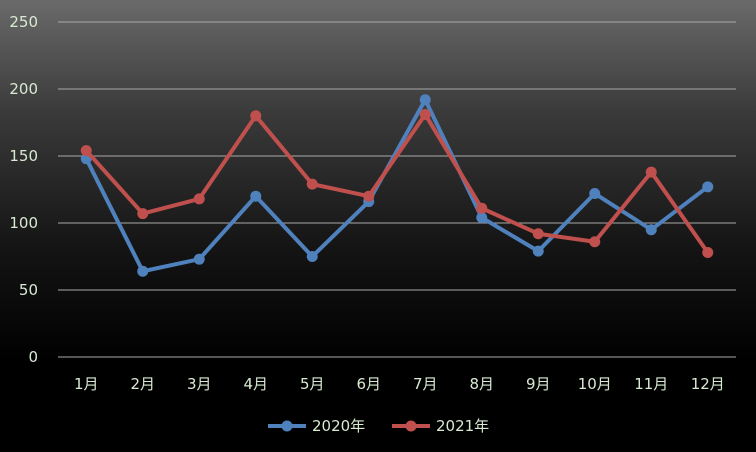 This screenshot has height=452, width=756. I want to click on y-tick-label: 150, so click(23, 156).